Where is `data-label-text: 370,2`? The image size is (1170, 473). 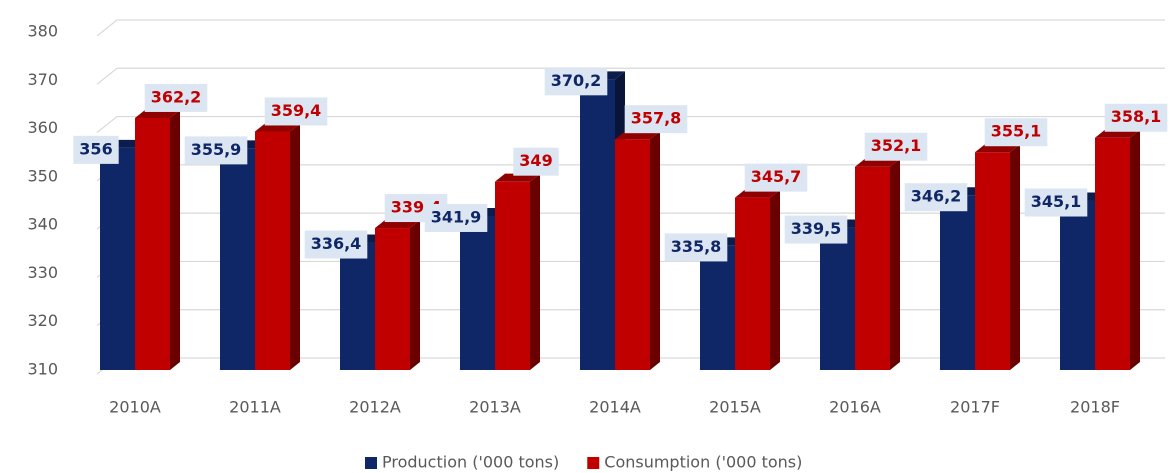
data-label-text: 370,2 is located at coordinates (576, 80).